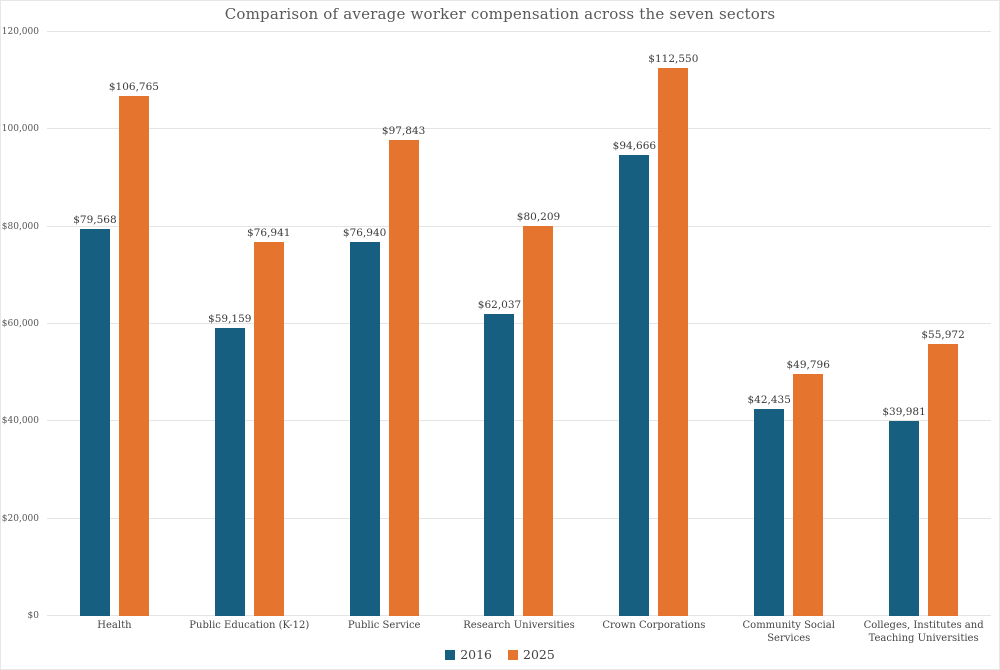 Image resolution: width=1000 pixels, height=670 pixels. What do you see at coordinates (499, 457) in the screenshot?
I see `bar-2016-research-universities: $62,037` at bounding box center [499, 457].